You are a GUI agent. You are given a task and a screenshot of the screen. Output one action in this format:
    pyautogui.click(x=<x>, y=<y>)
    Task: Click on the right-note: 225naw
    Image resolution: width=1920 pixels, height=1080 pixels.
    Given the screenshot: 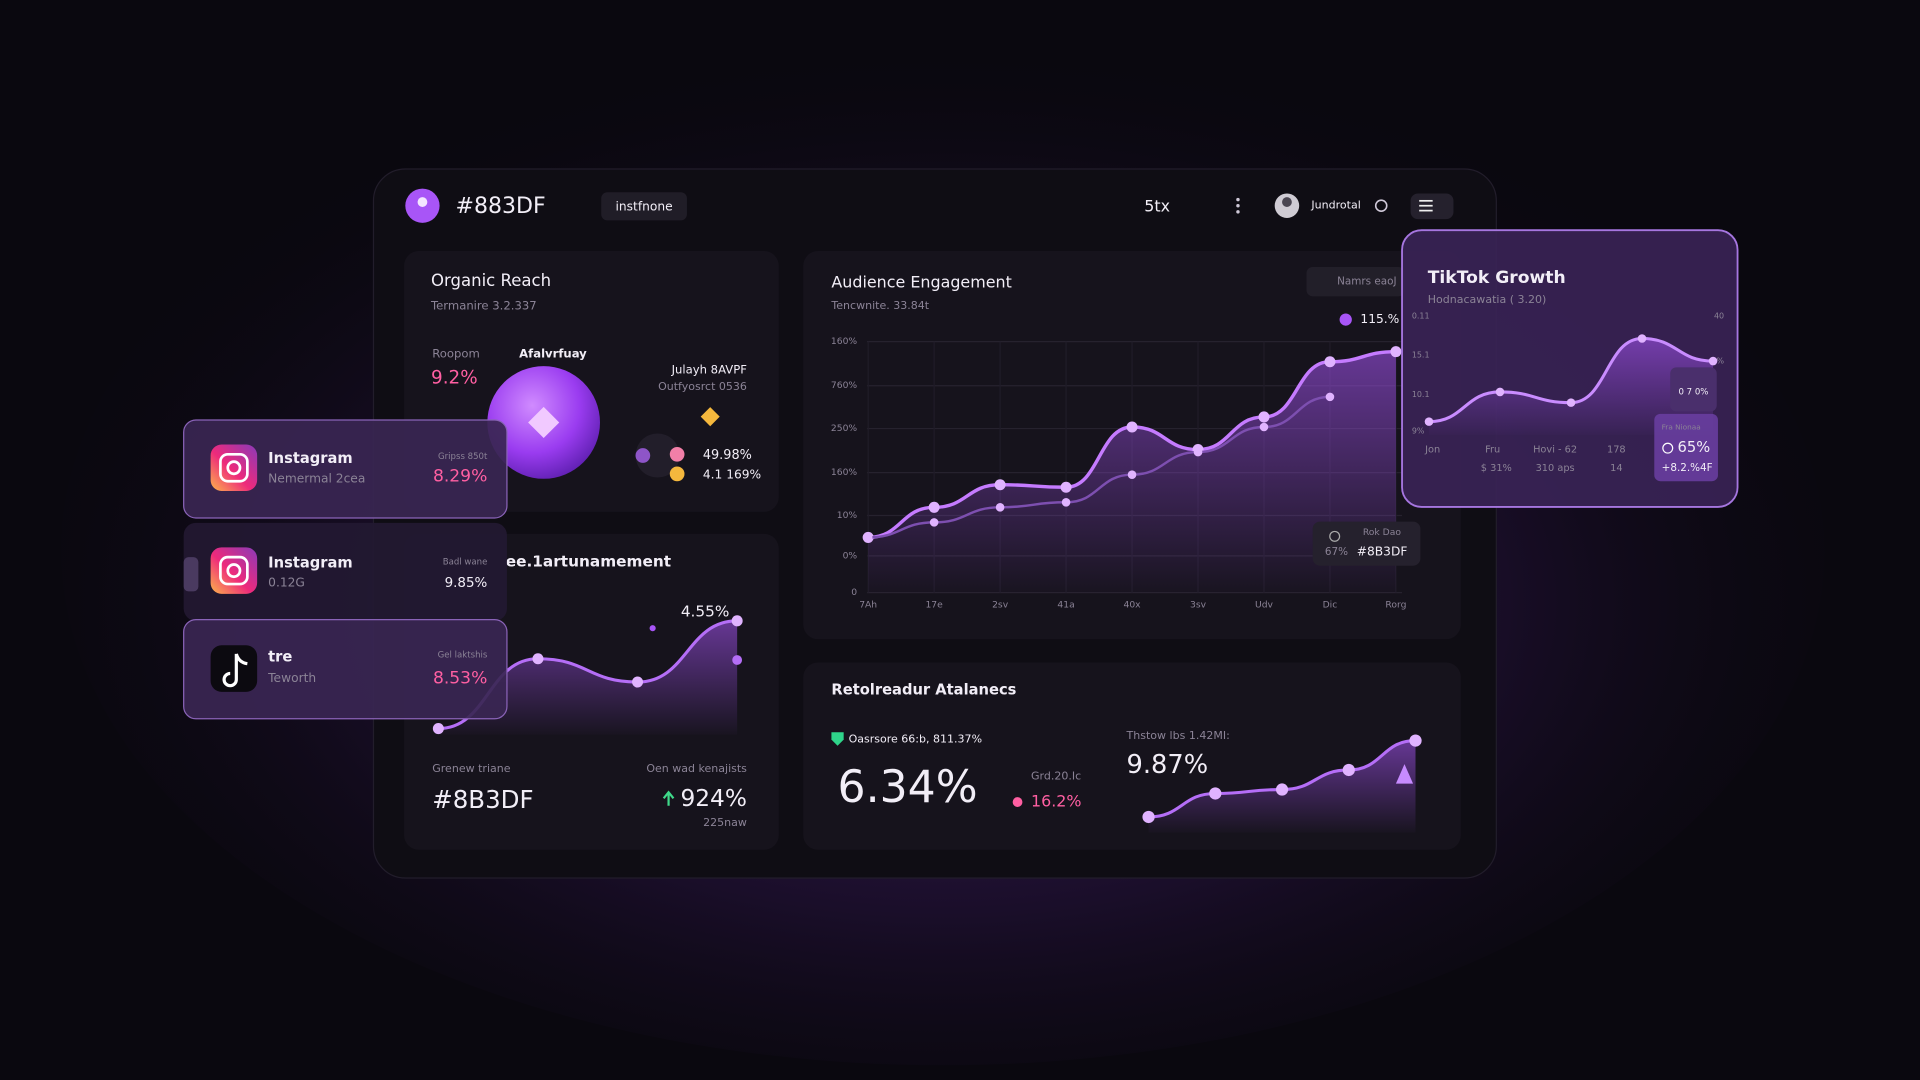 What is the action you would take?
    pyautogui.click(x=725, y=822)
    